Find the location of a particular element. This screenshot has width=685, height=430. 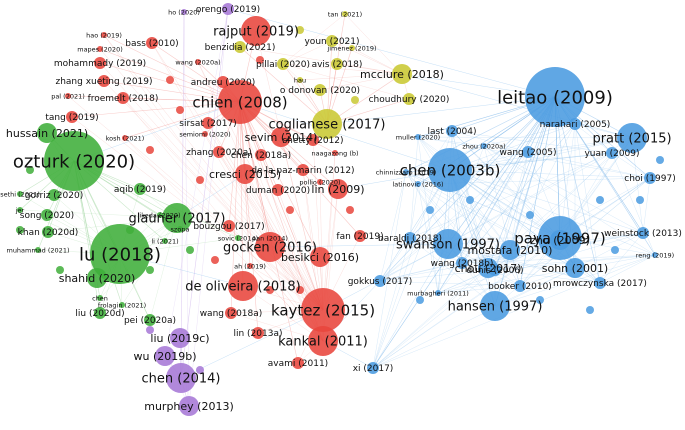

node-coglianese-2017 is located at coordinates (327, 124).